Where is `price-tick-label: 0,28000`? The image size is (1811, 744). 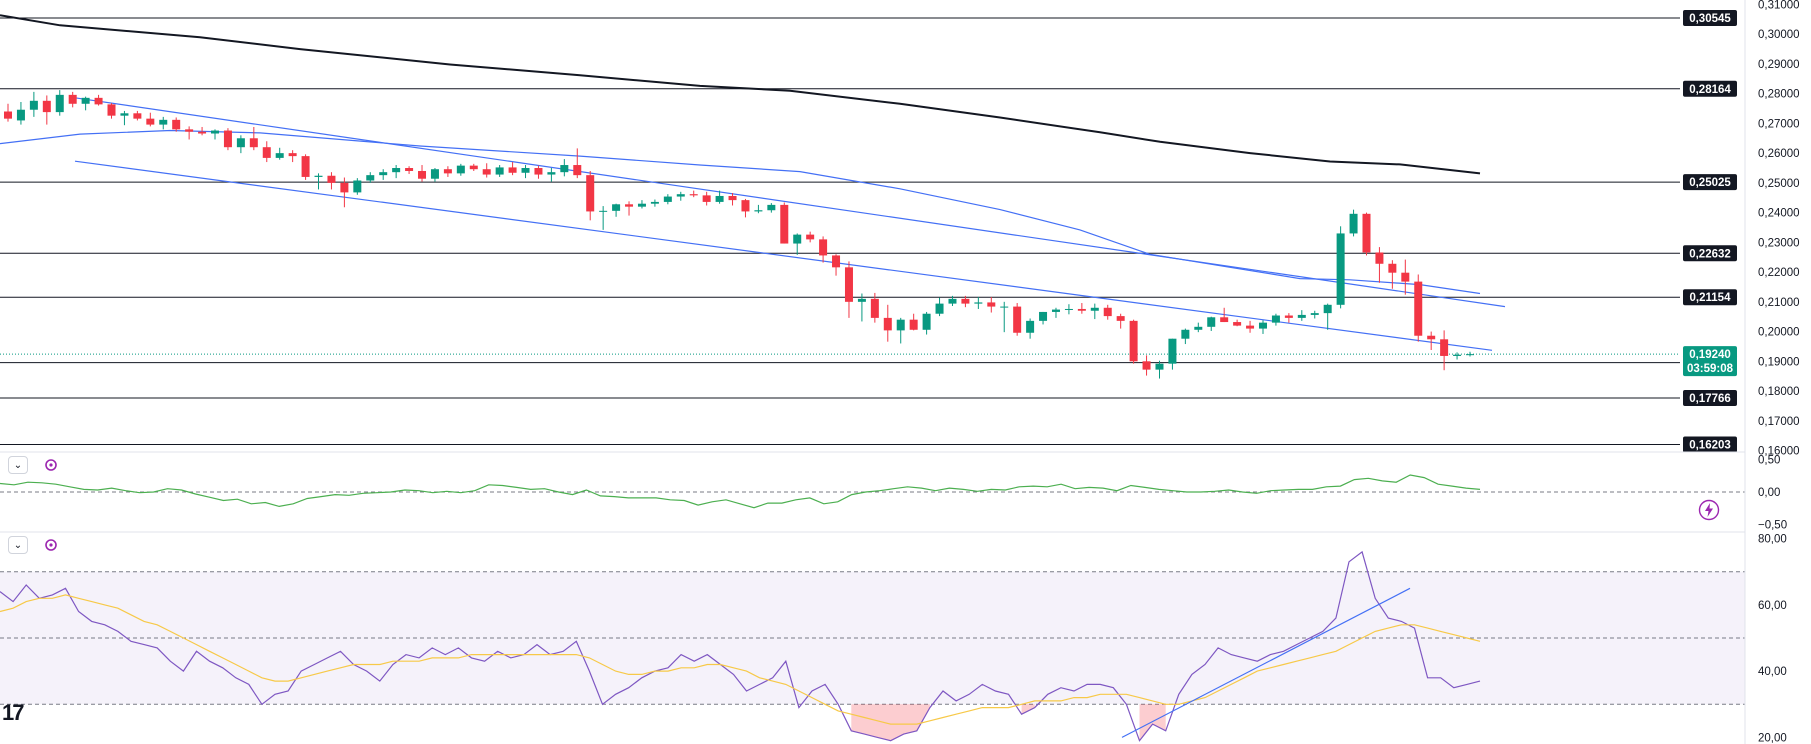
price-tick-label: 0,28000 is located at coordinates (1779, 95).